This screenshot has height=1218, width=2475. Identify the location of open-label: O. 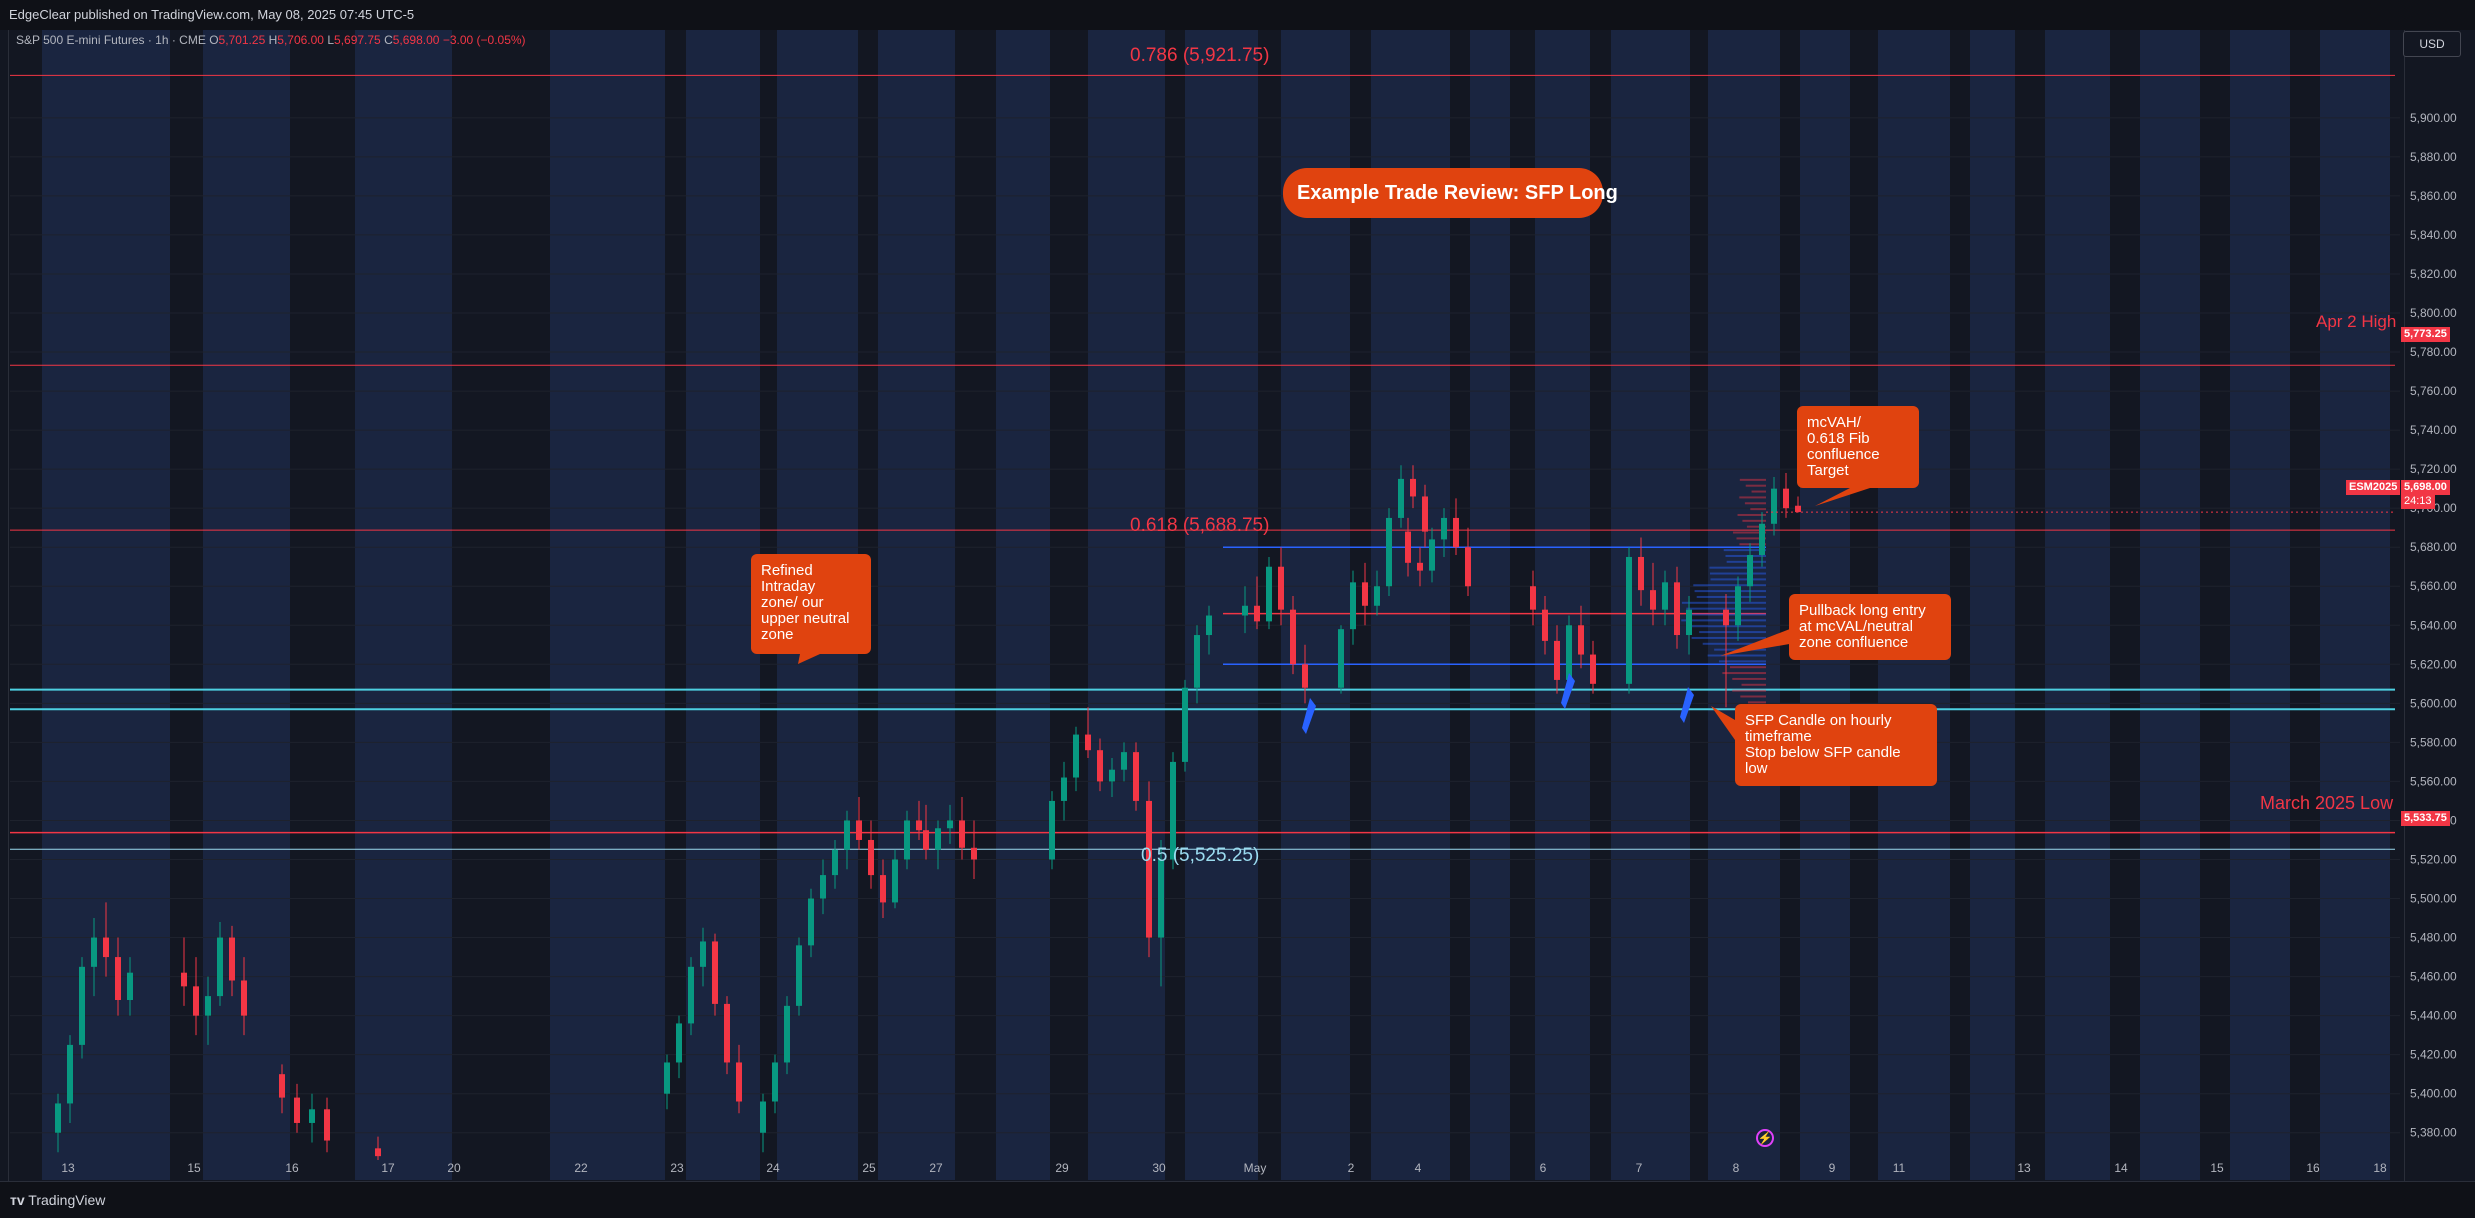
(214, 40).